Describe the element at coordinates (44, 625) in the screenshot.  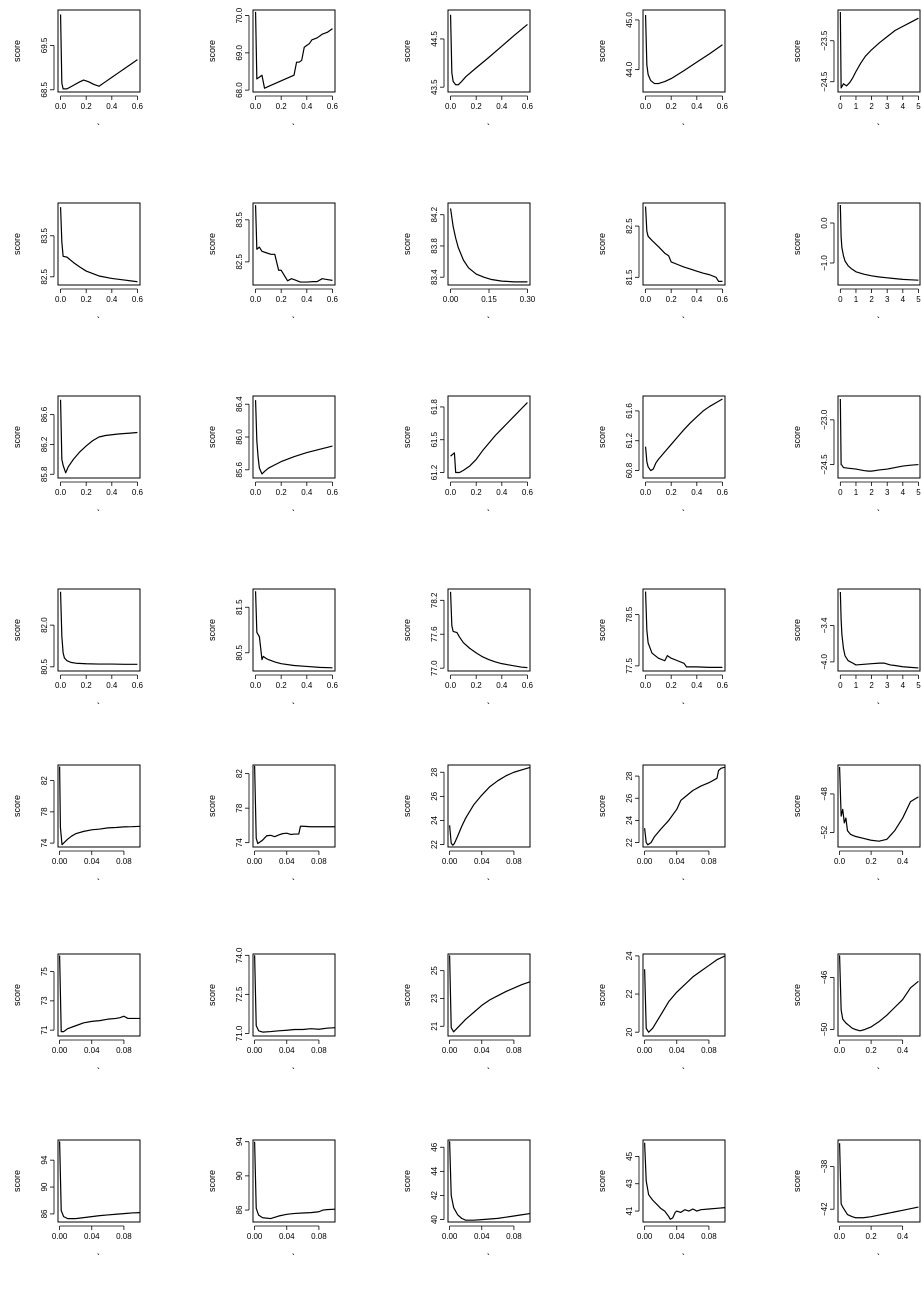
I see `y-tick-label: 82.0` at that location.